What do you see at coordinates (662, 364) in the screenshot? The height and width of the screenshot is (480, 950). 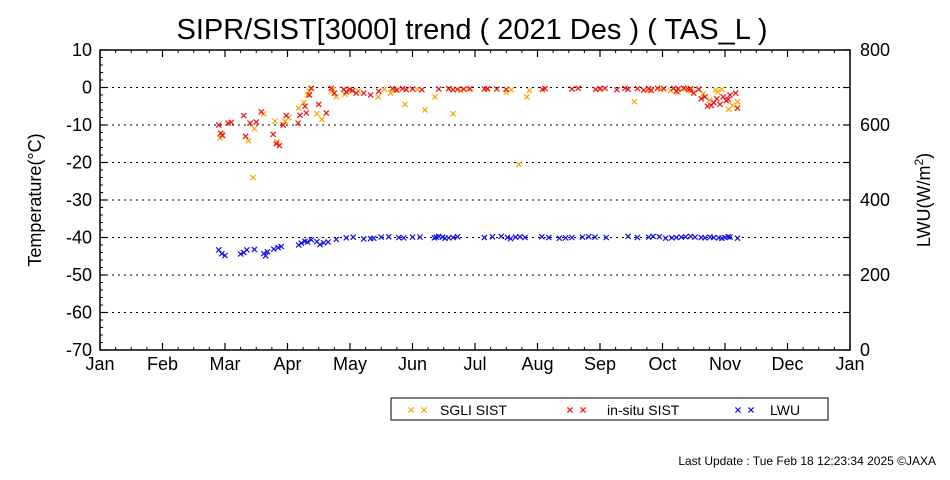 I see `x-tick-label: Oct` at bounding box center [662, 364].